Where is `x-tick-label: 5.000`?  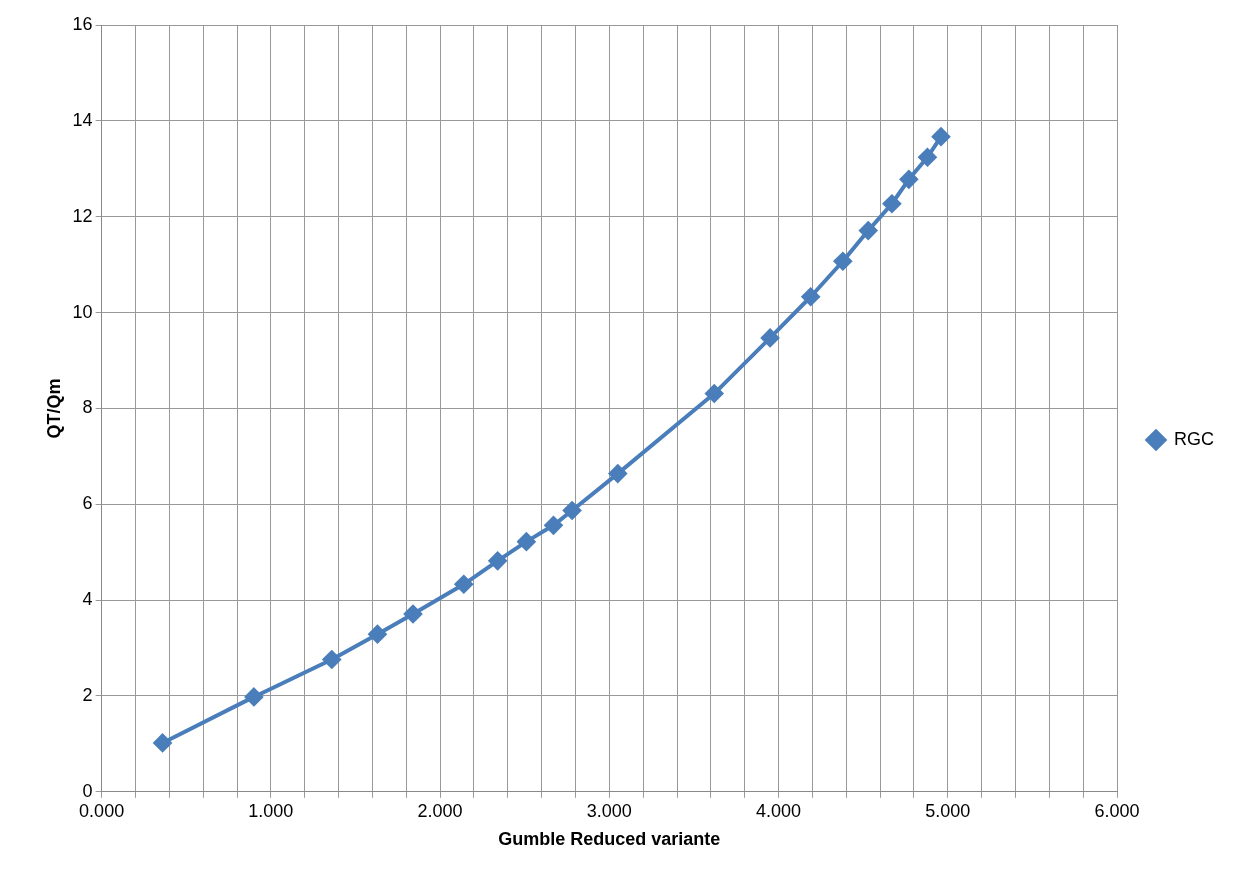 x-tick-label: 5.000 is located at coordinates (948, 810).